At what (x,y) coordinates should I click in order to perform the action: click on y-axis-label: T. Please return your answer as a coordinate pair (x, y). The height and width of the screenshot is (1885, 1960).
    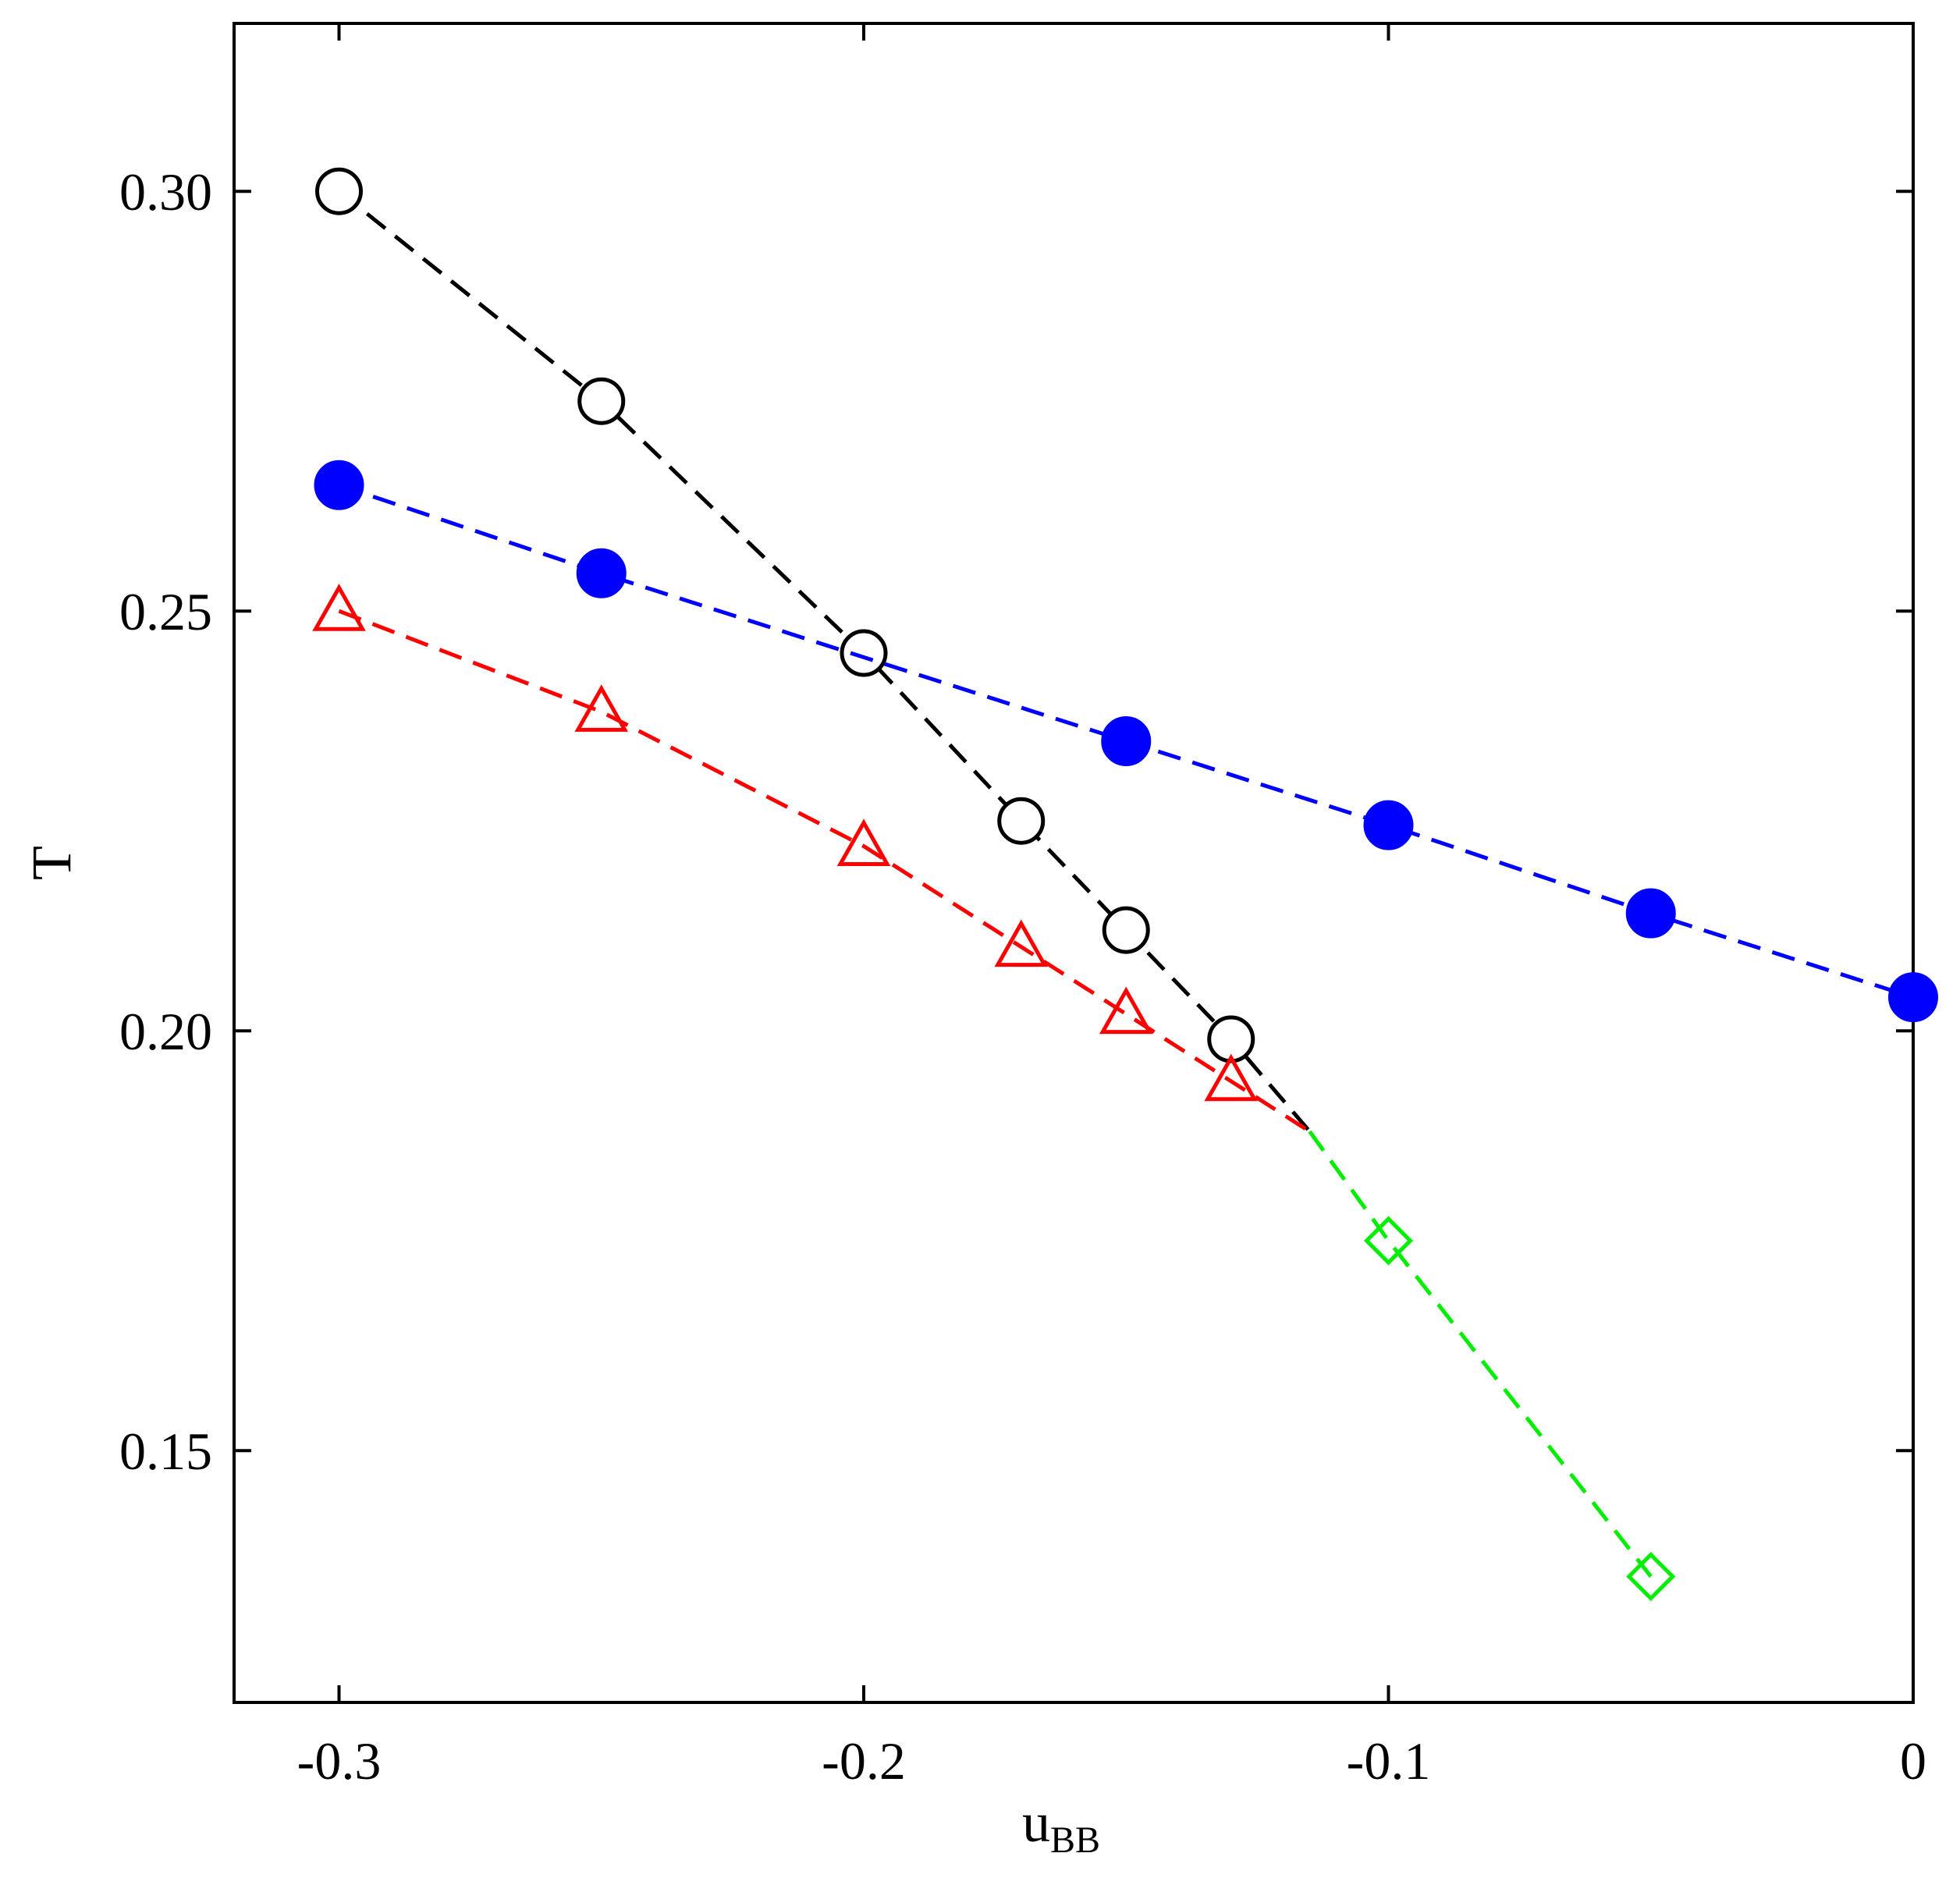
    Looking at the image, I should click on (52, 863).